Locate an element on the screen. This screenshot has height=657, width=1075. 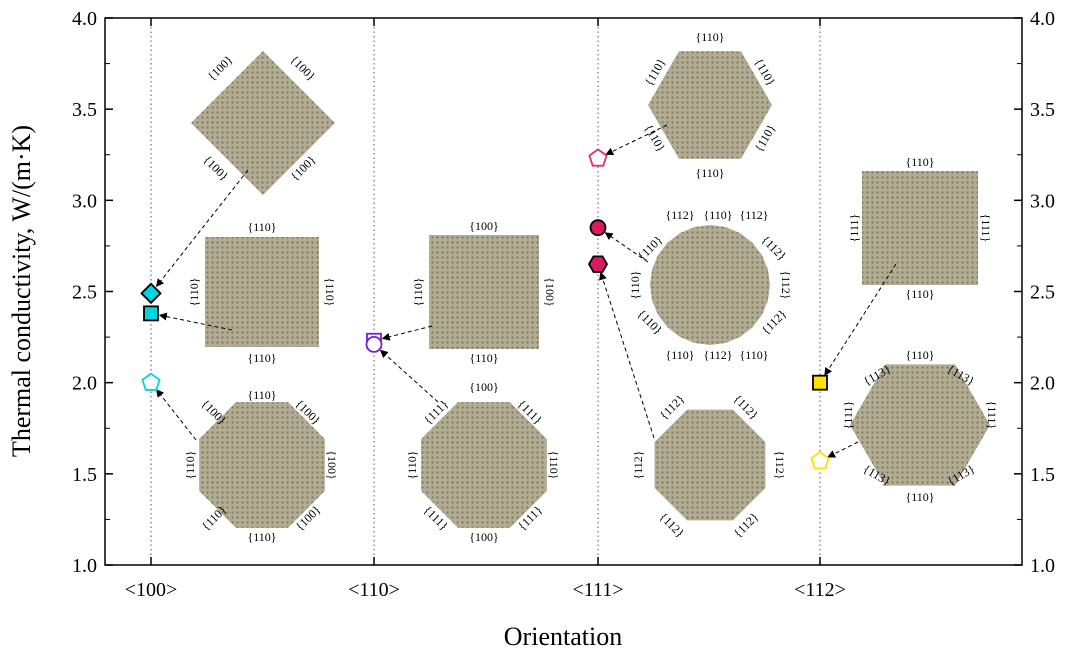
x-tick-label: <111> is located at coordinates (597, 590).